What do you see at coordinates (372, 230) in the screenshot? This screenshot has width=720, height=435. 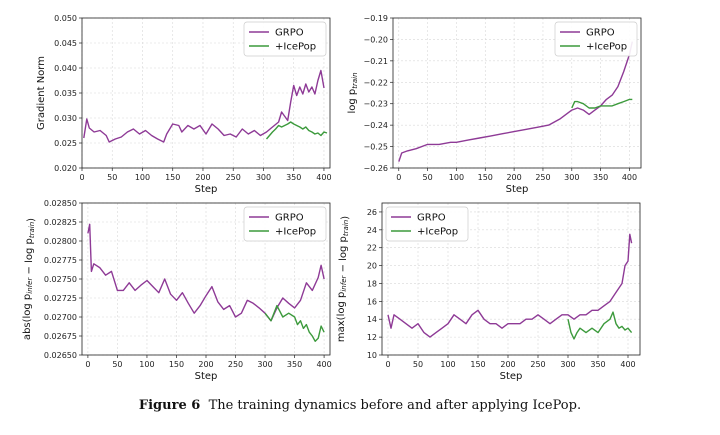 I see `y-tick-label: 24` at bounding box center [372, 230].